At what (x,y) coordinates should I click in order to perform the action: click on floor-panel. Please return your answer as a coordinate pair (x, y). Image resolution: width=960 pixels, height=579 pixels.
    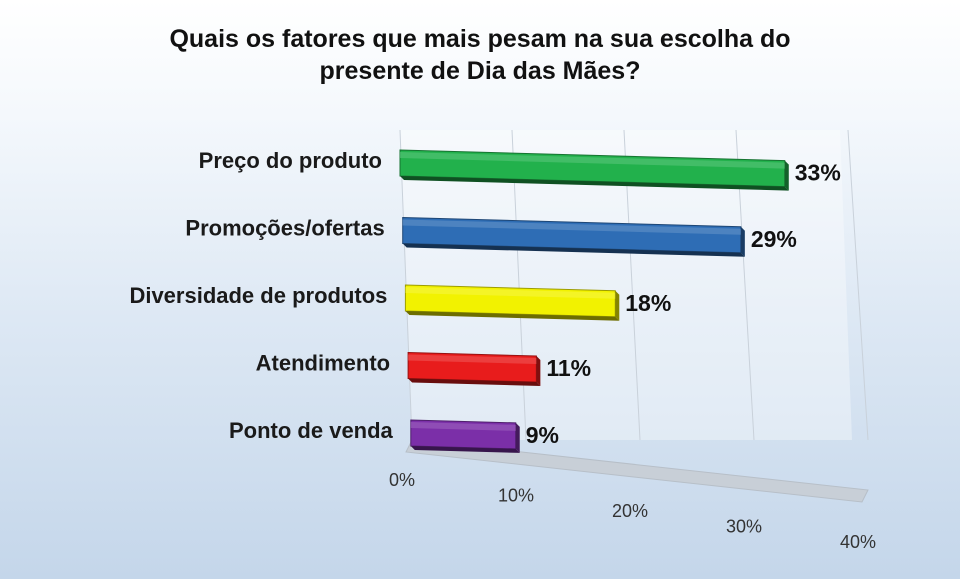
    Looking at the image, I should click on (637, 471).